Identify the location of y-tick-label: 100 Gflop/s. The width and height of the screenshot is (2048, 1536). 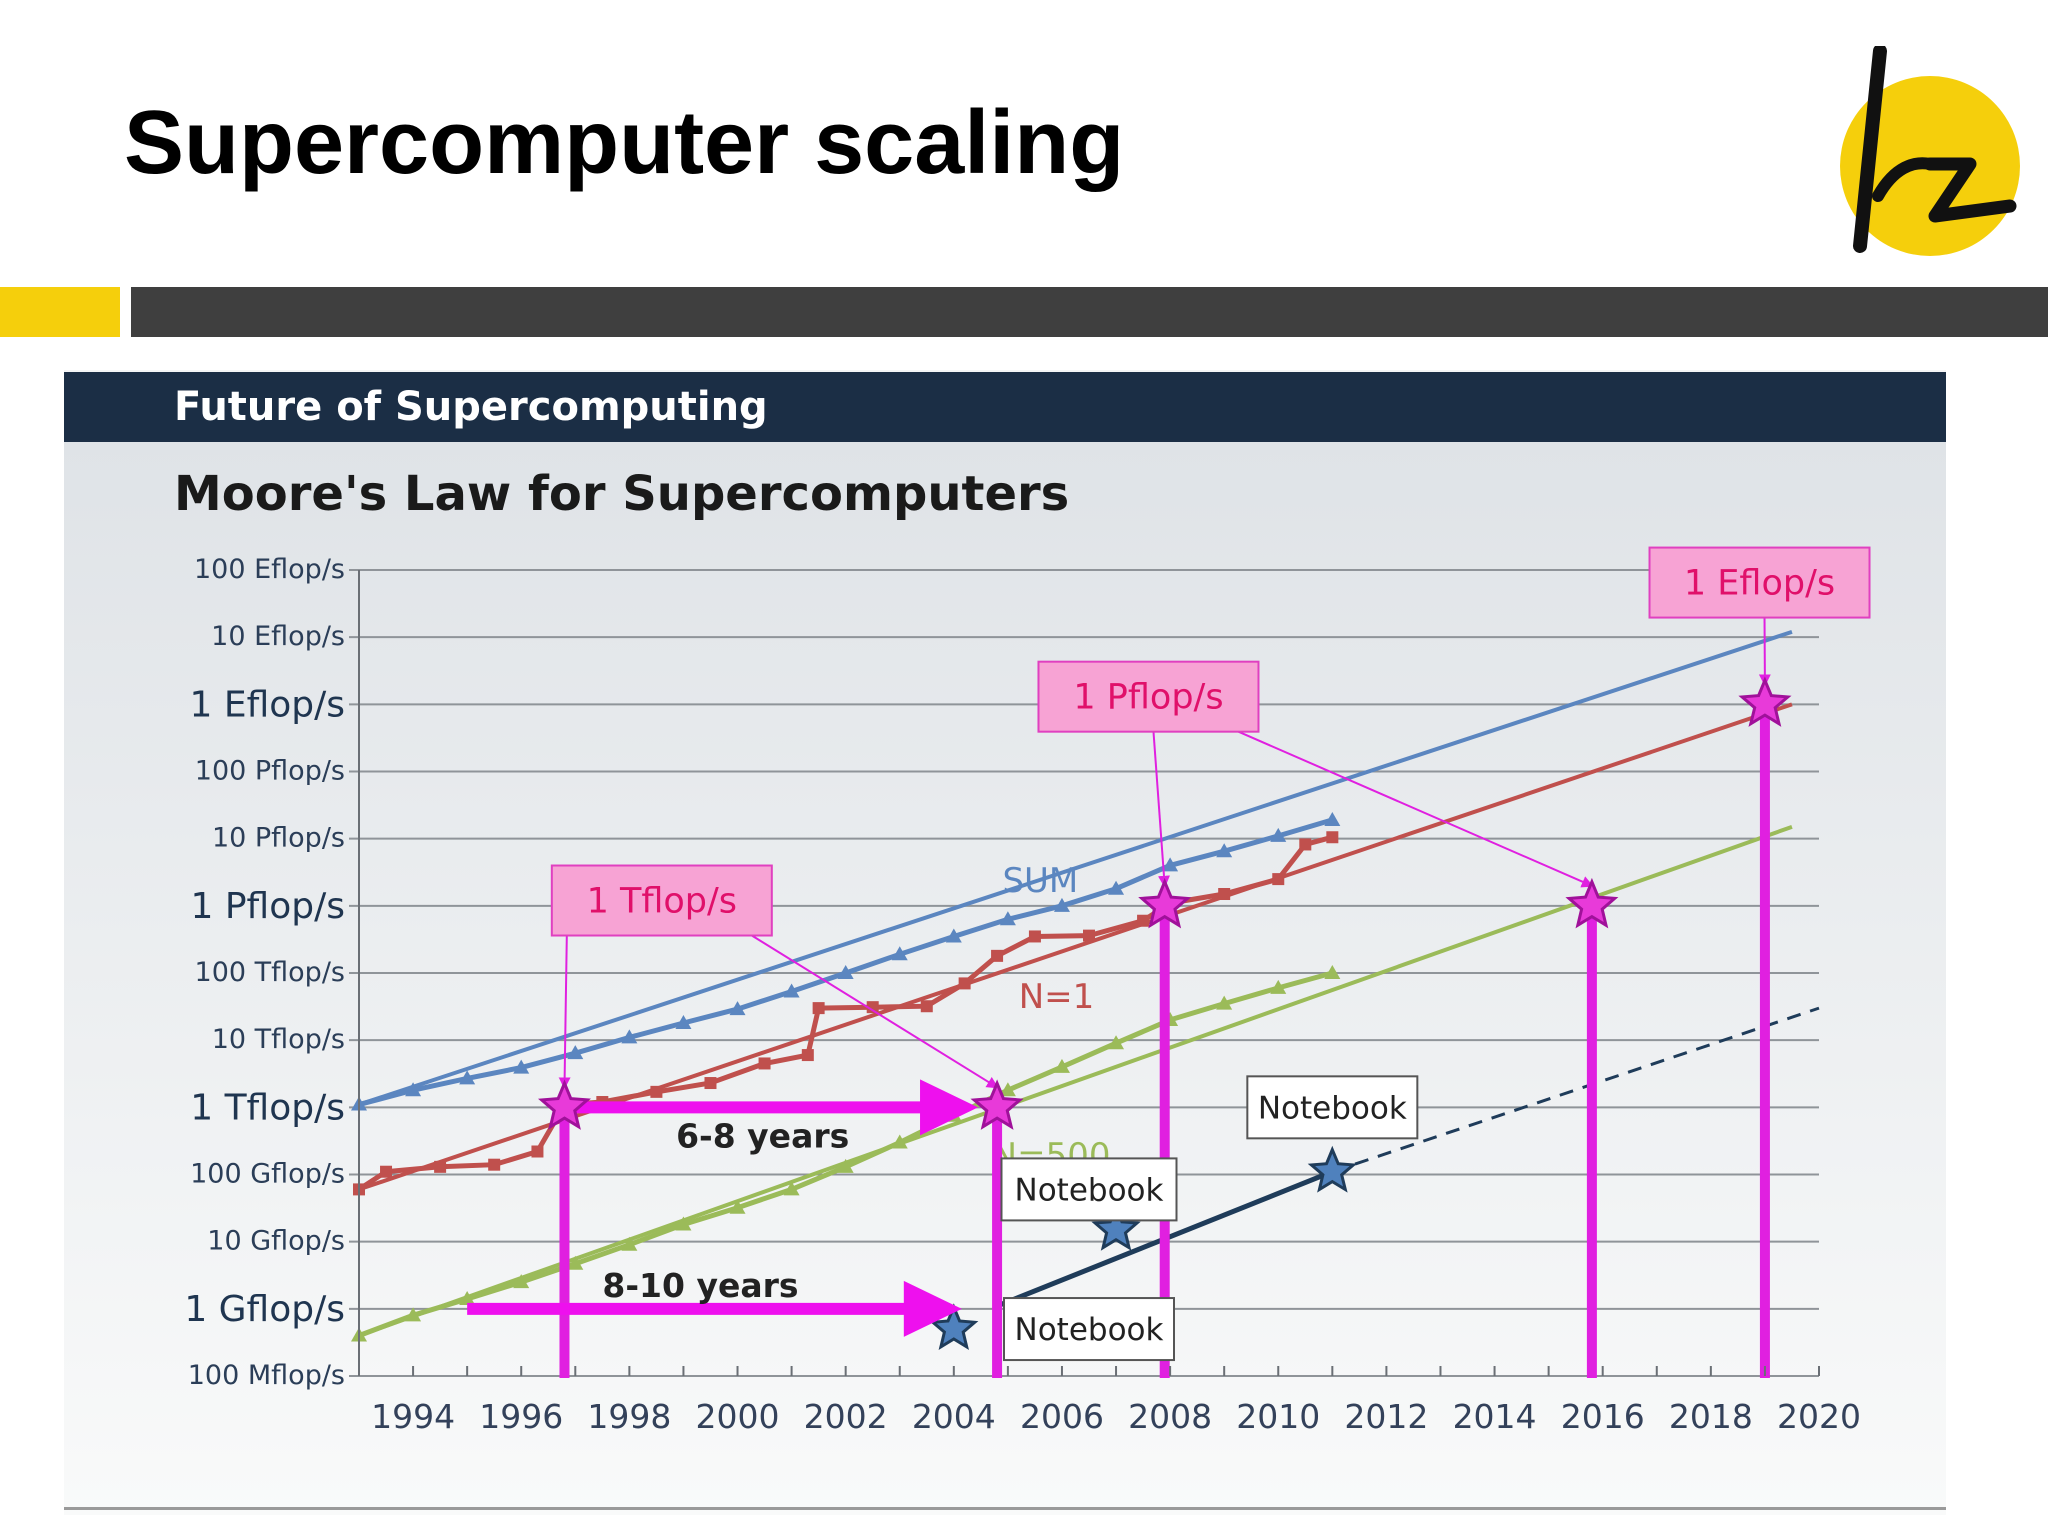
(267, 1174).